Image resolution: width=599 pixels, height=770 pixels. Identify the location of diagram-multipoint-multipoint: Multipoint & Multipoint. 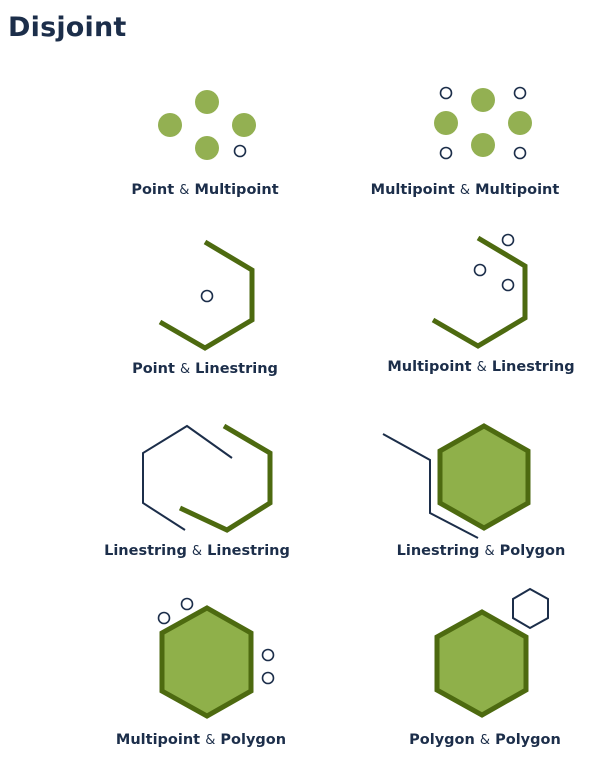
(483, 145).